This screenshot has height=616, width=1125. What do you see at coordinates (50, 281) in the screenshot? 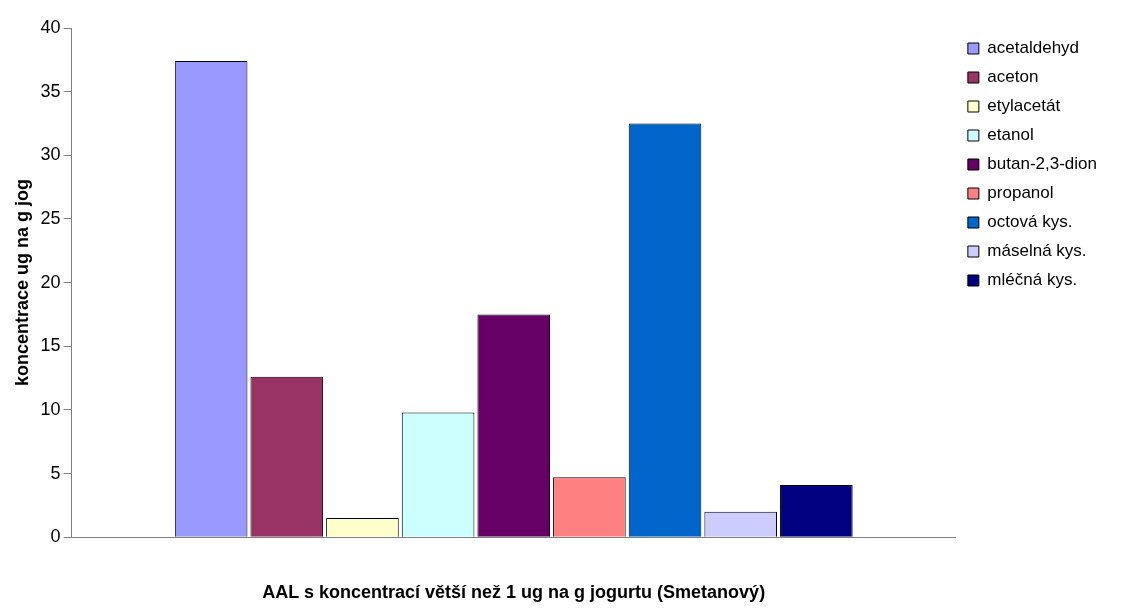
I see `y-tick-label: 20` at bounding box center [50, 281].